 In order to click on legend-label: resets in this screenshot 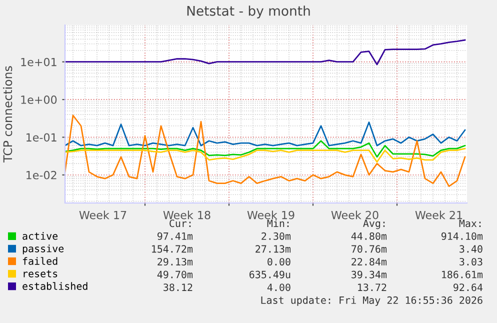, I will do `click(41, 274)`.